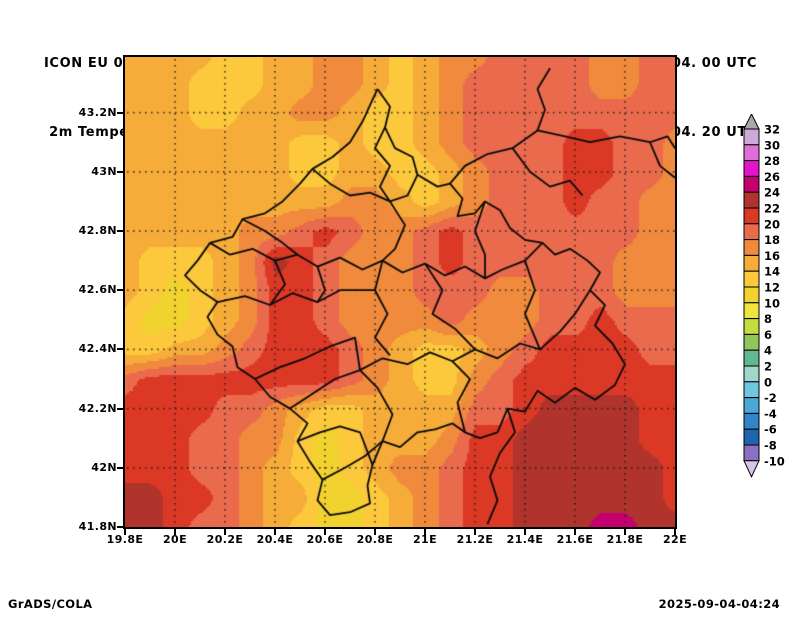 The image size is (800, 618). I want to click on lat-label-43.2N: 43.2N, so click(97, 112).